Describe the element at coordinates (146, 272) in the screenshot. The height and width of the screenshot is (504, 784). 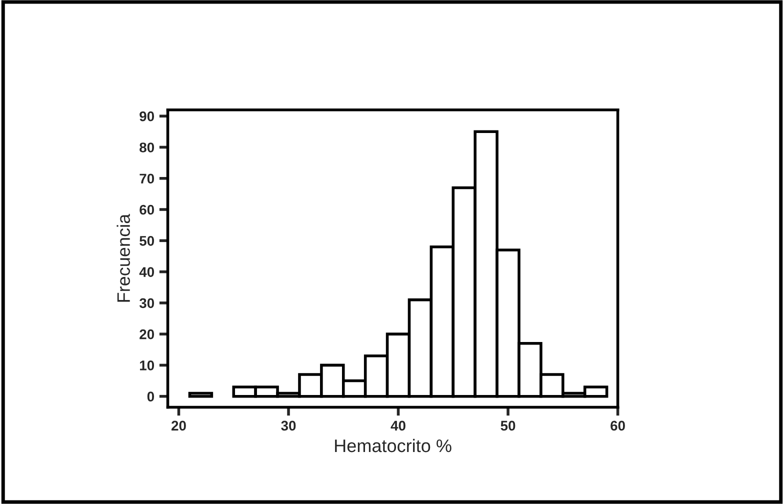
I see `y-tick-label: 40` at that location.